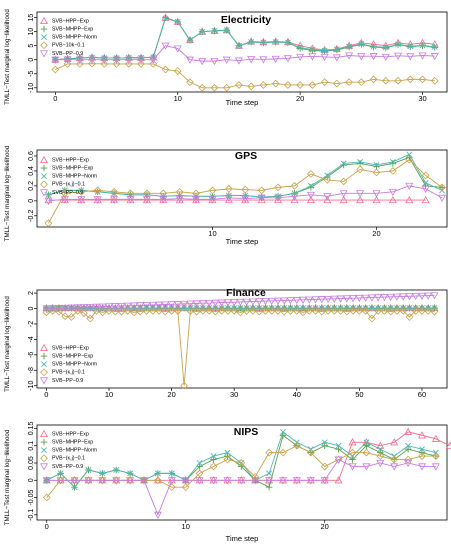 The width and height of the screenshot is (451, 550). Describe the element at coordinates (31, 171) in the screenshot. I see `y-tick-label: 0.4` at that location.